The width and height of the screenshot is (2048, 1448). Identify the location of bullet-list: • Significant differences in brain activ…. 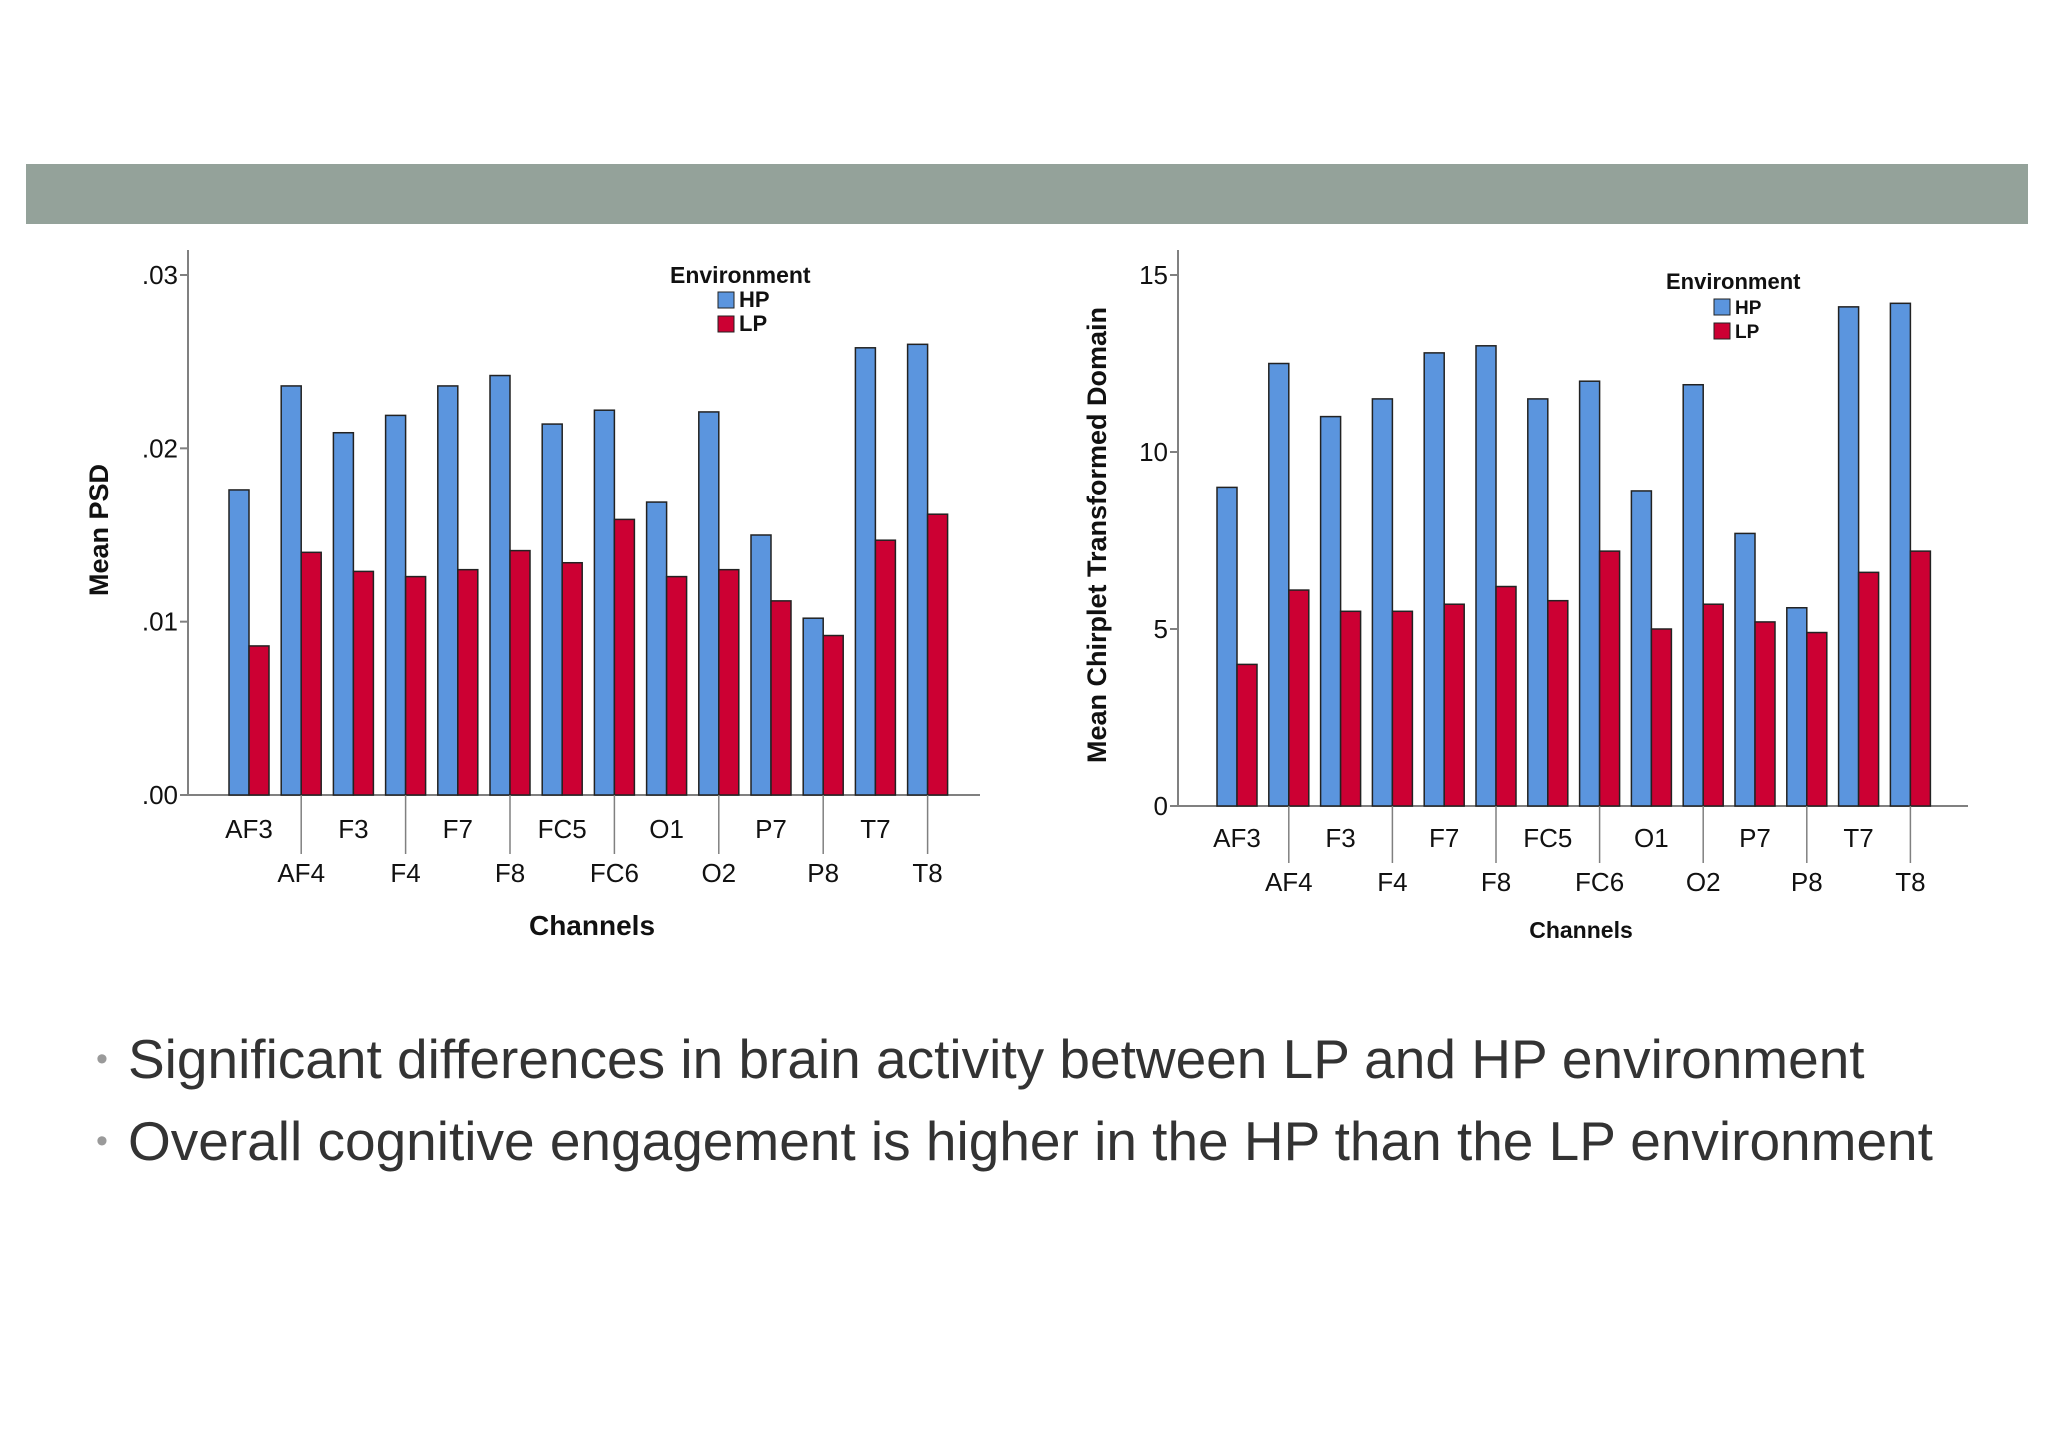
(1046, 1100).